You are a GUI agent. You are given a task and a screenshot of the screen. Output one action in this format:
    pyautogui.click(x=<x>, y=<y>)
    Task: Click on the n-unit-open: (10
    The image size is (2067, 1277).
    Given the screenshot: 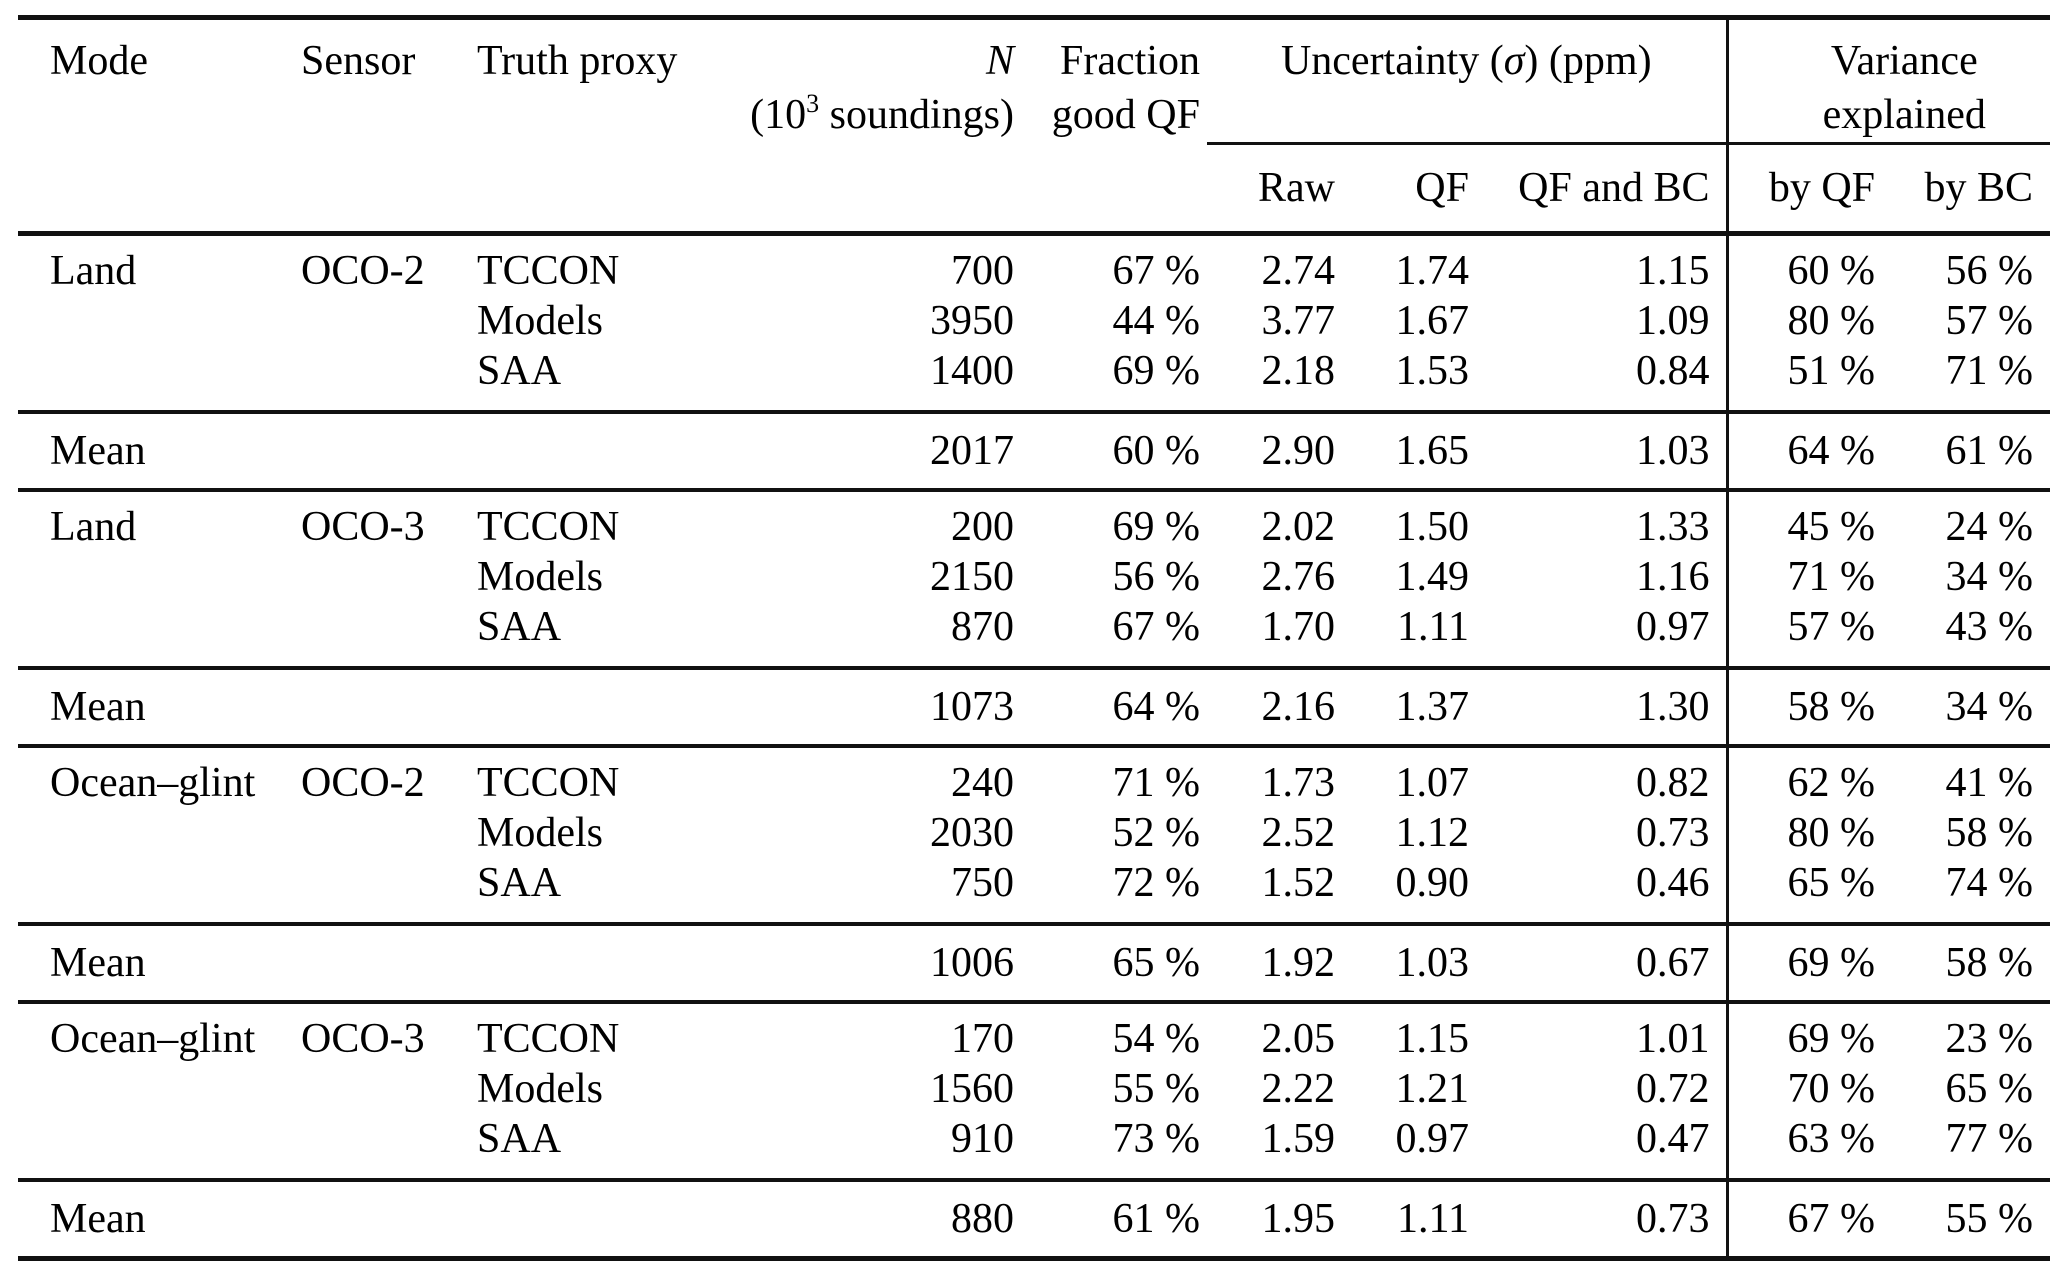 What is the action you would take?
    pyautogui.click(x=778, y=115)
    